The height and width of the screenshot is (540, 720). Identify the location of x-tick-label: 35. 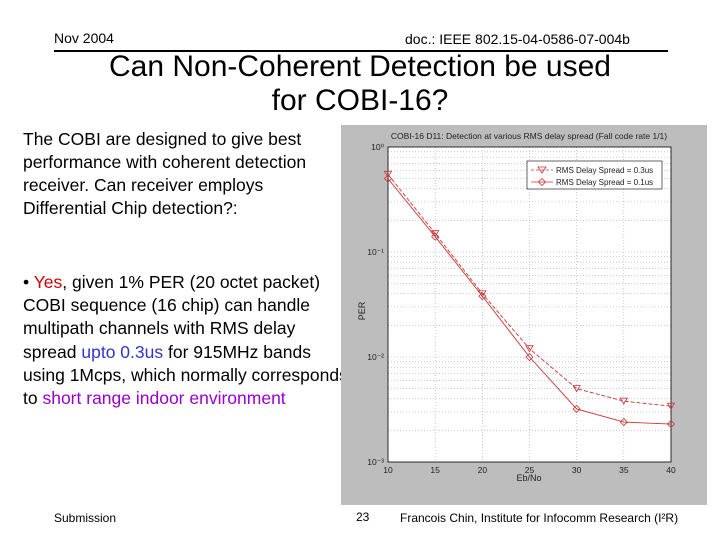
(624, 470).